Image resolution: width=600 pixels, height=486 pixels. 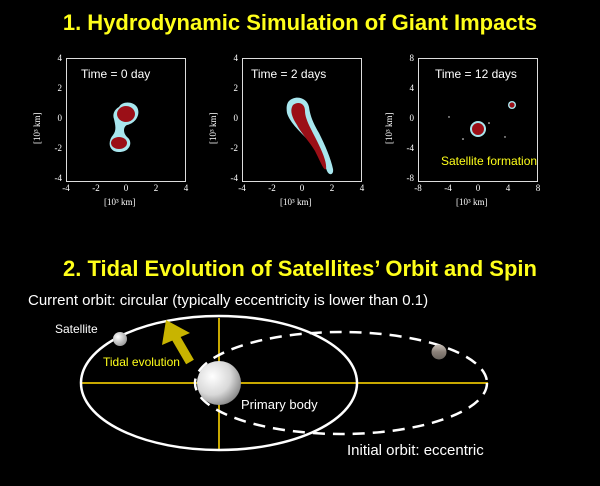 I want to click on plot-area: Time = 2 days, so click(x=302, y=120).